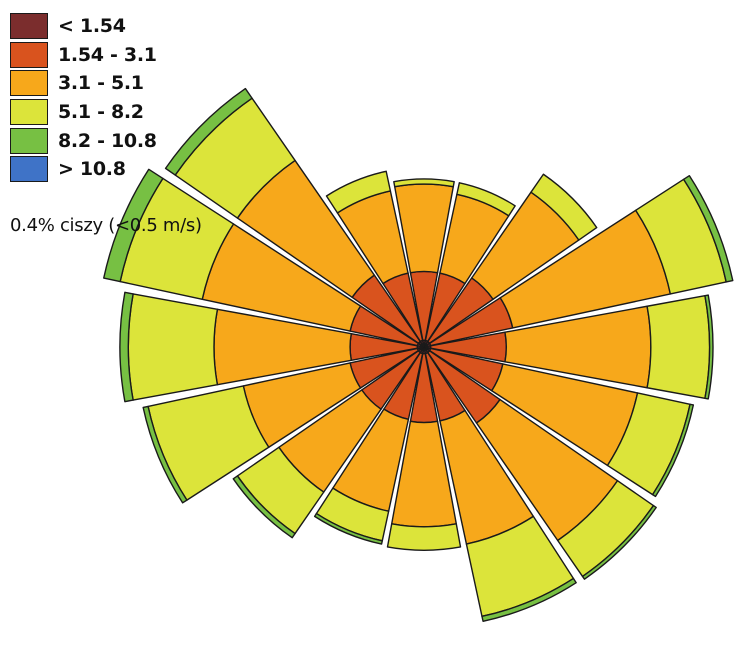 The width and height of the screenshot is (746, 646). Describe the element at coordinates (107, 54) in the screenshot. I see `legend-label: 1.54 - 3.1` at that location.